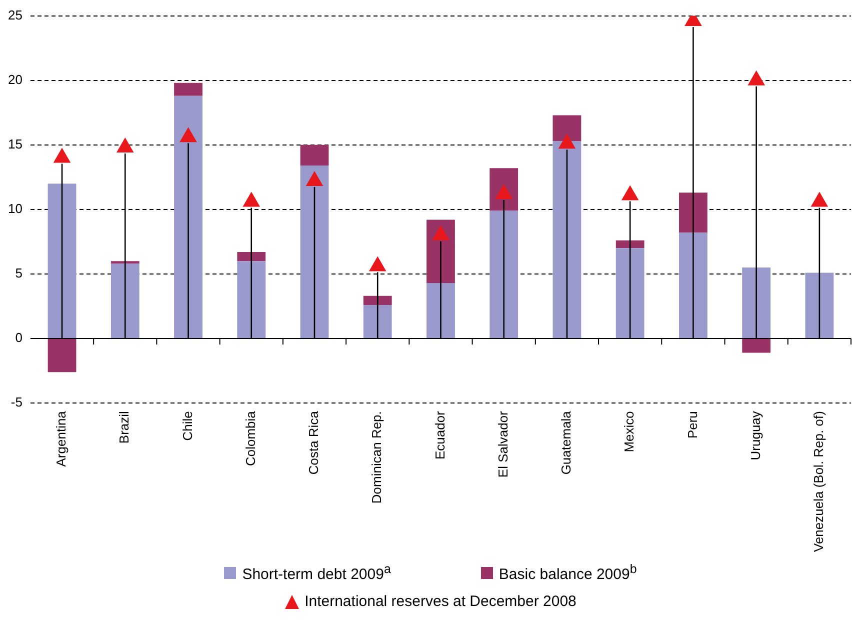 The image size is (861, 620). I want to click on legend-label: Basic balance 2009$^{b}$, so click(567, 572).